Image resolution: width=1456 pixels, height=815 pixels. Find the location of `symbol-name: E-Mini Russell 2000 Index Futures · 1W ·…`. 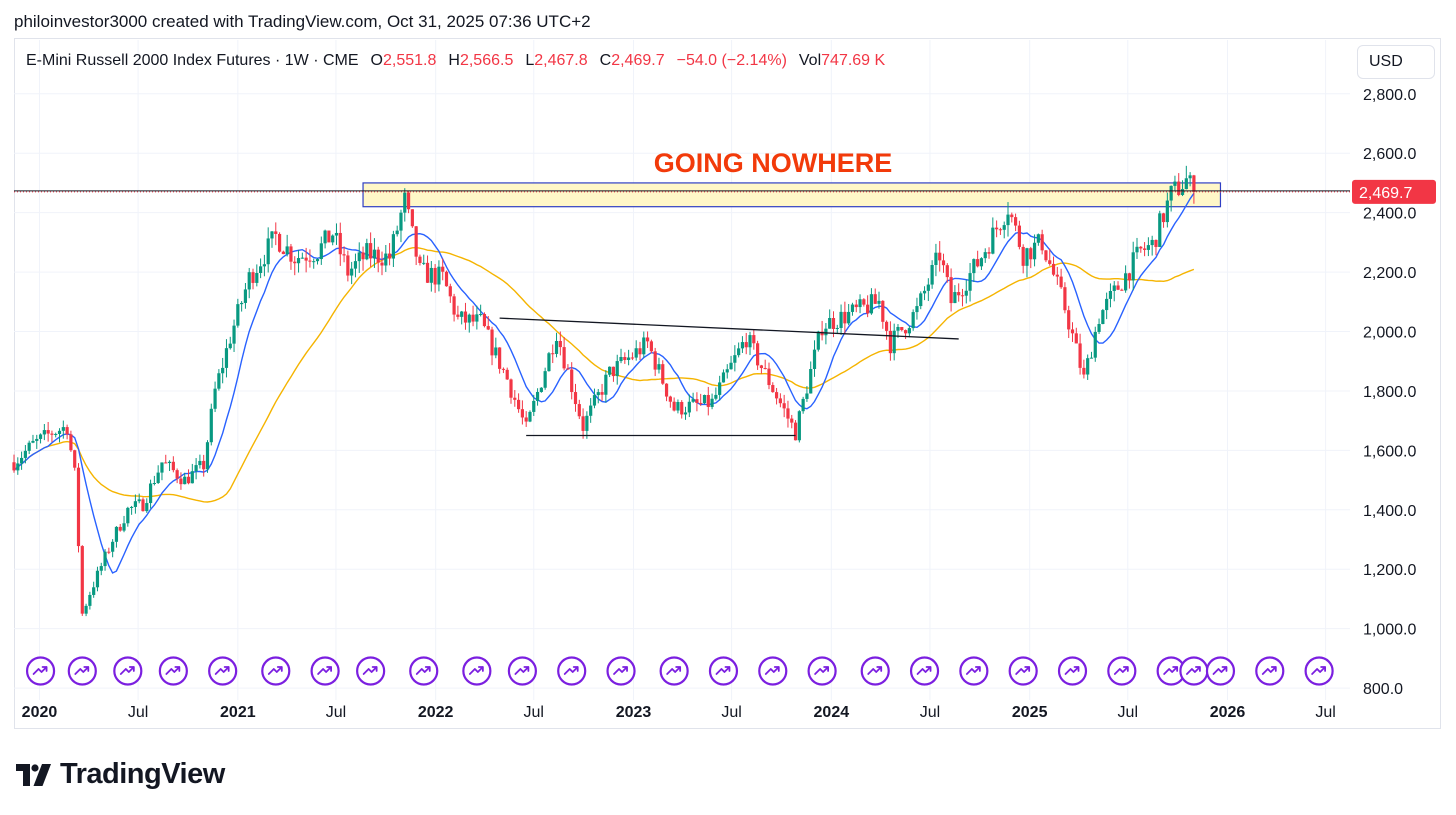

symbol-name: E-Mini Russell 2000 Index Futures · 1W ·… is located at coordinates (192, 60).